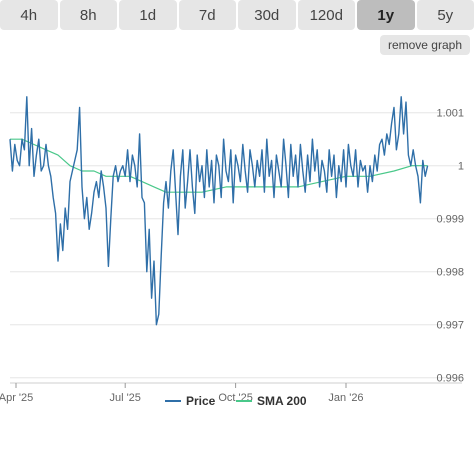 This screenshot has height=455, width=474. Describe the element at coordinates (267, 15) in the screenshot. I see `tab-30d: 30d` at that location.